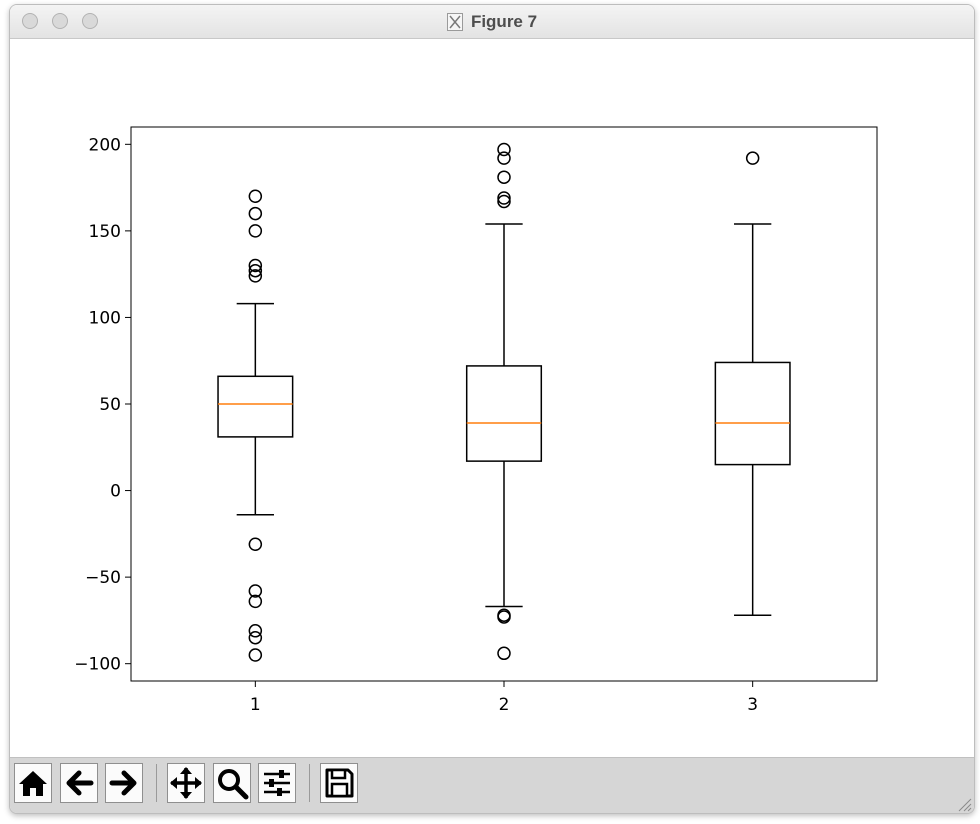 Image resolution: width=980 pixels, height=824 pixels. Describe the element at coordinates (30, 21) in the screenshot. I see `close-window-button` at that location.